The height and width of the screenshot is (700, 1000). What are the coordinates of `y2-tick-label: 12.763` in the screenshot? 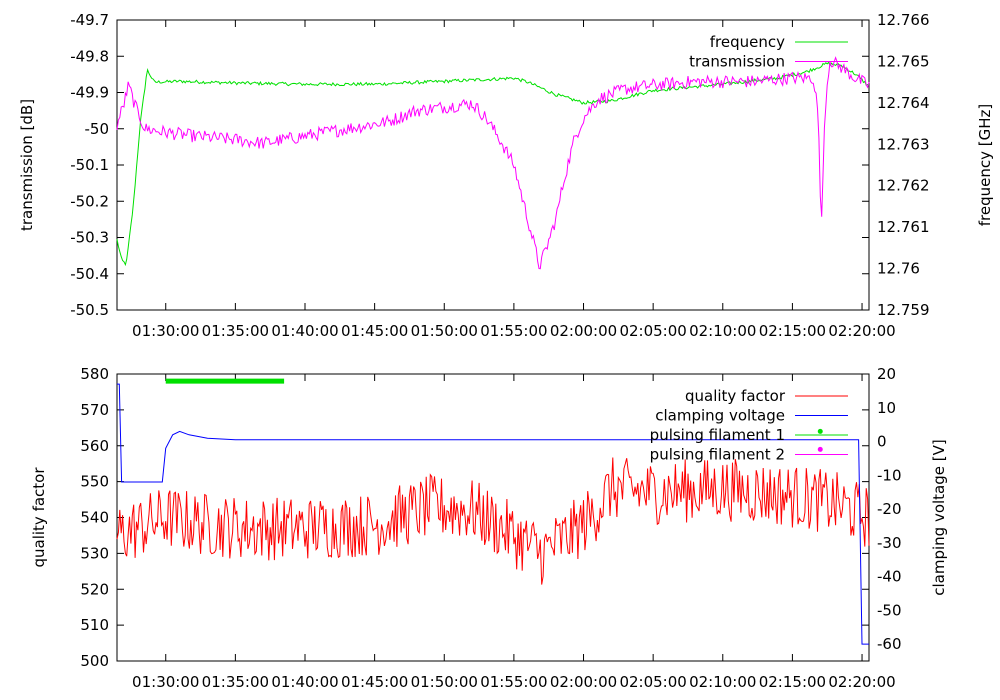 It's located at (903, 144).